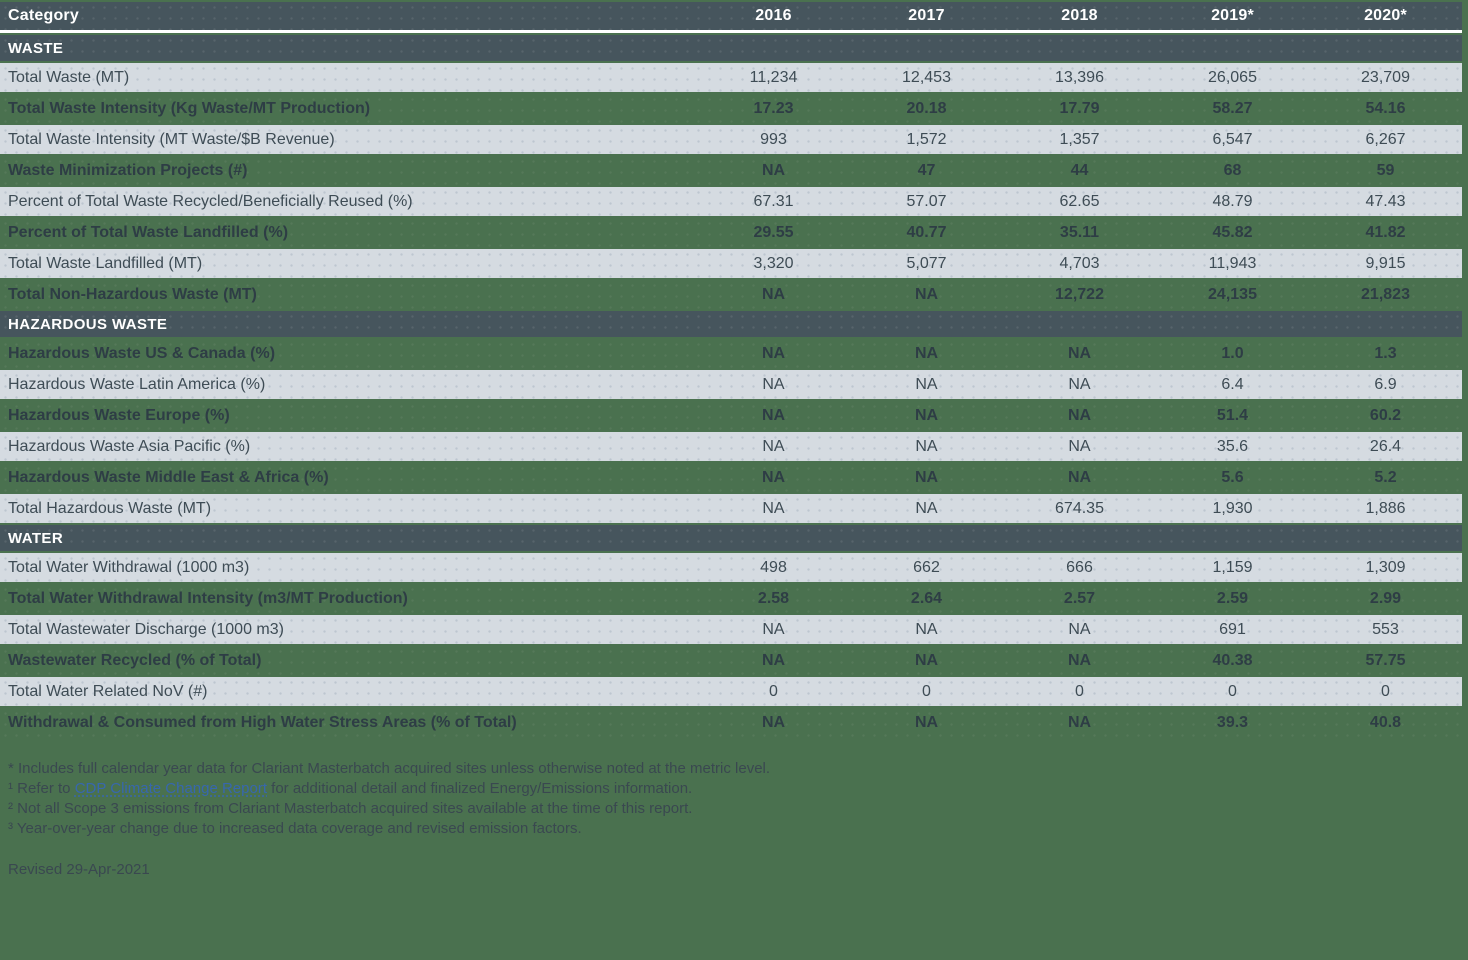 The height and width of the screenshot is (960, 1468). I want to click on value-cell: 1,572, so click(926, 139).